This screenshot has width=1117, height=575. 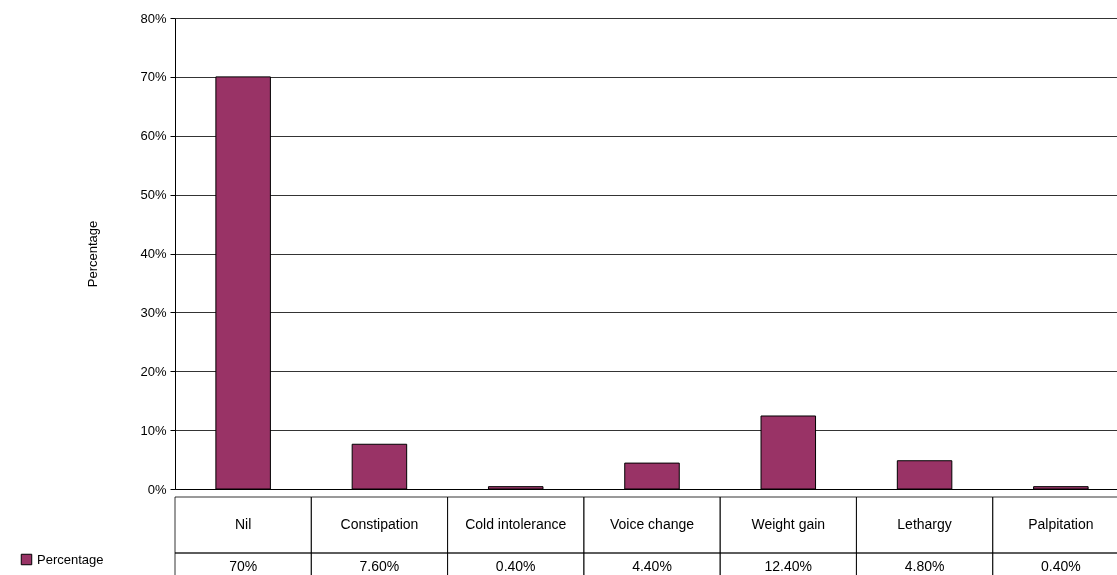 I want to click on x-tick-label: Voice change, so click(x=652, y=524).